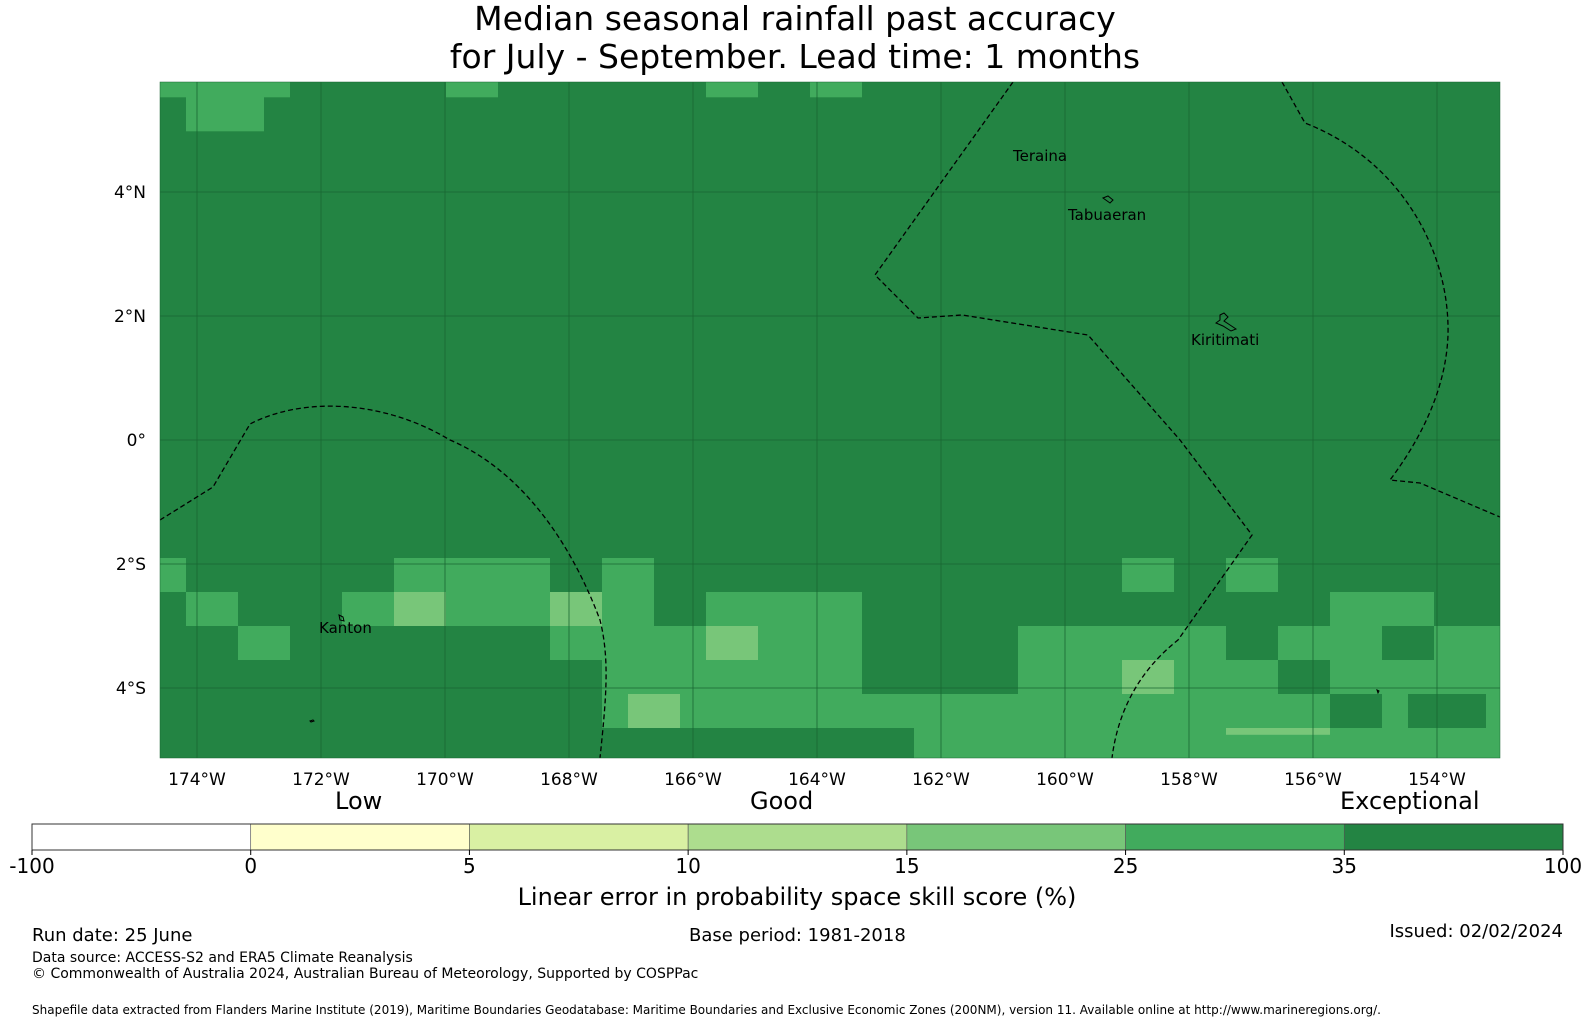 Image resolution: width=1590 pixels, height=1020 pixels. What do you see at coordinates (795, 864) in the screenshot?
I see `colorbar-ticks: -100 0 5 10 15 25 35 100` at bounding box center [795, 864].